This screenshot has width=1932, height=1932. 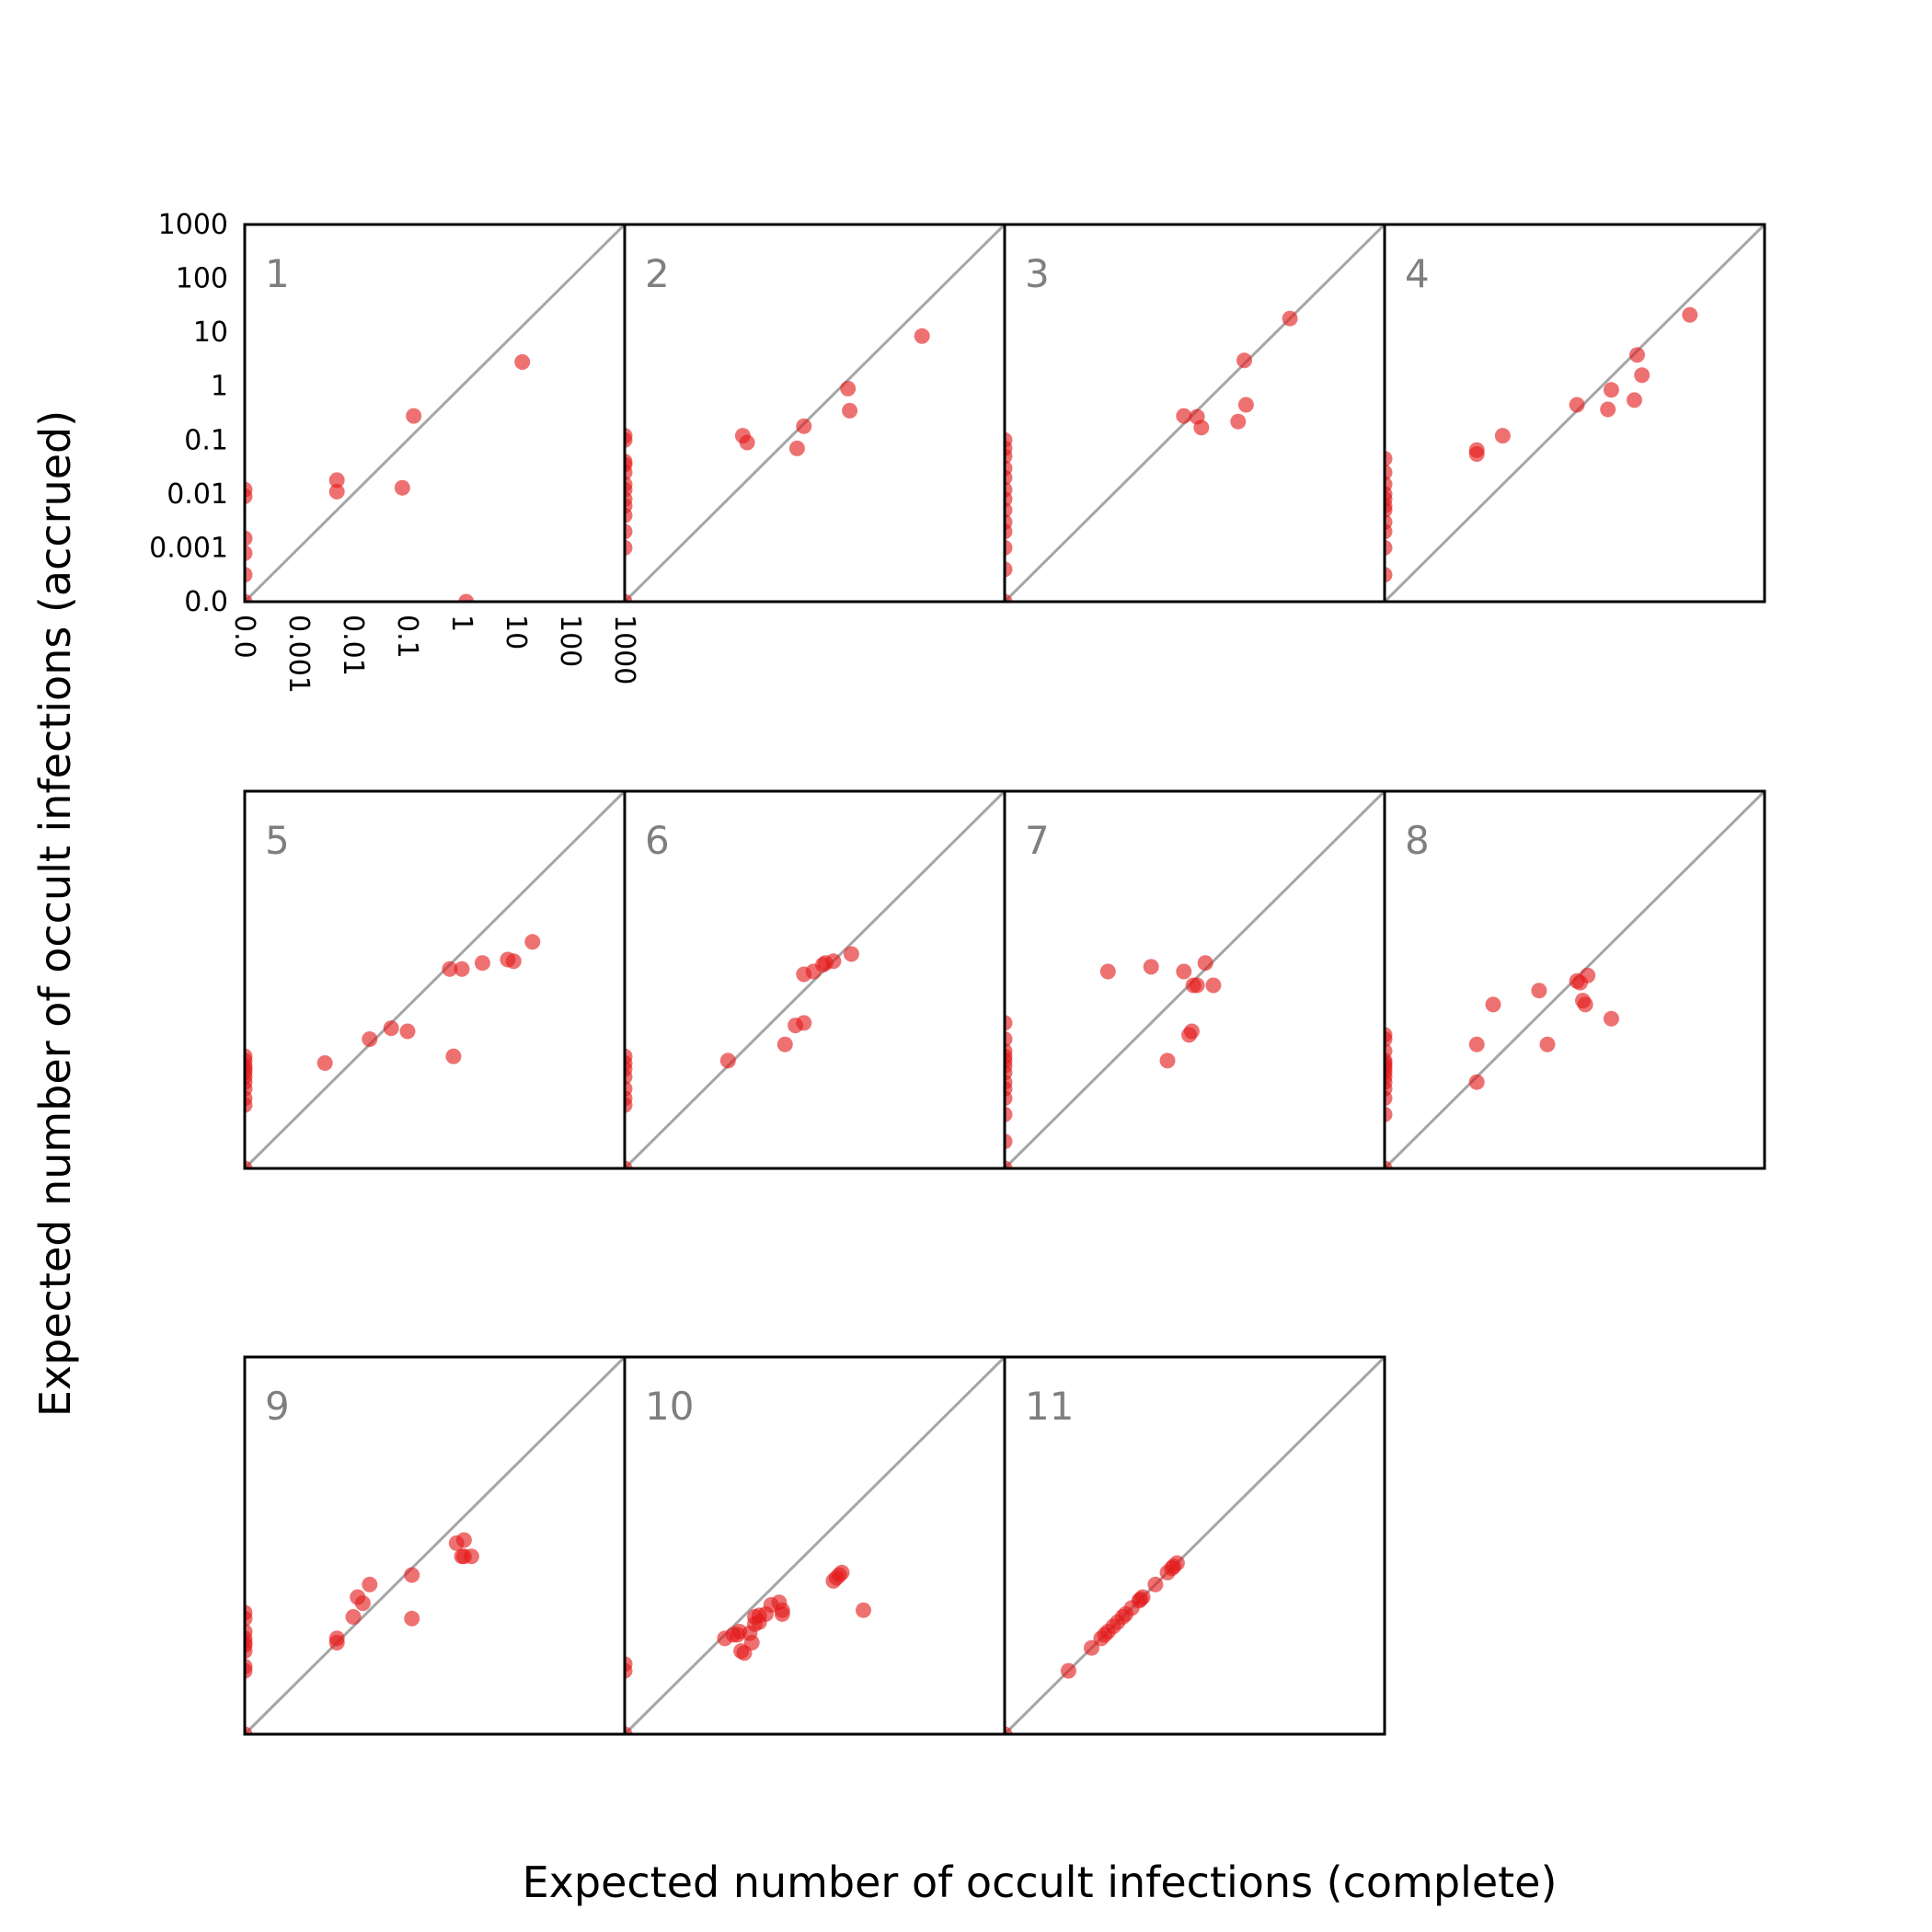 I want to click on y-tick-label: 0.001, so click(x=188, y=548).